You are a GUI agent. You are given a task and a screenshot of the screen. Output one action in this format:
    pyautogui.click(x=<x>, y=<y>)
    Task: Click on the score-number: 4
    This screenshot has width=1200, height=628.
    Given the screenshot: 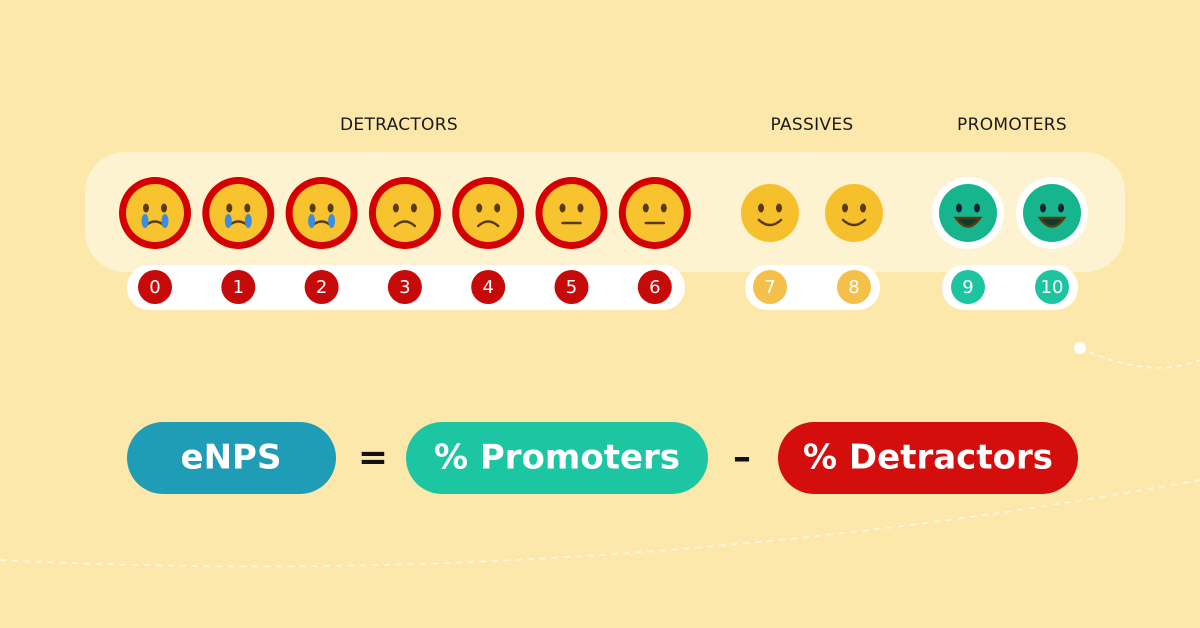 What is the action you would take?
    pyautogui.click(x=487, y=287)
    